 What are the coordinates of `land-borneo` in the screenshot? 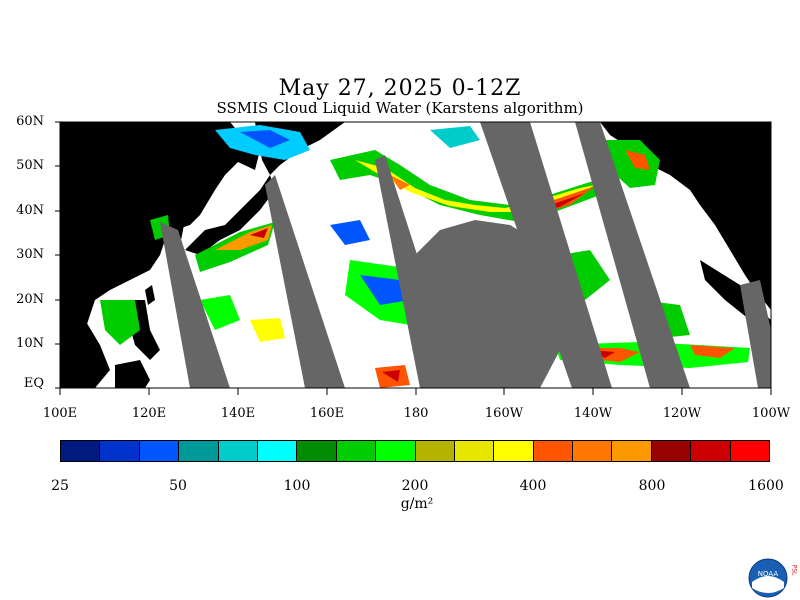 It's located at (132, 374).